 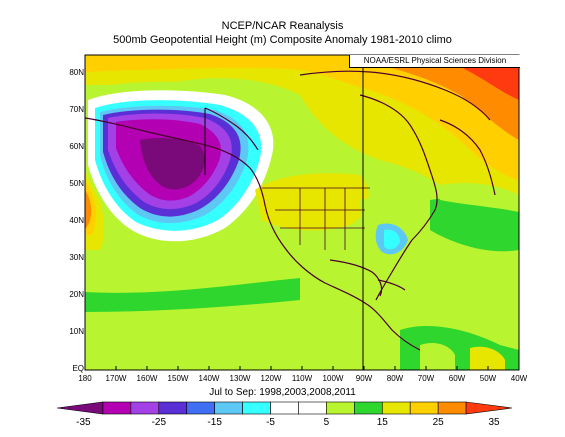 I want to click on colorbar-label: 5, so click(x=326, y=422).